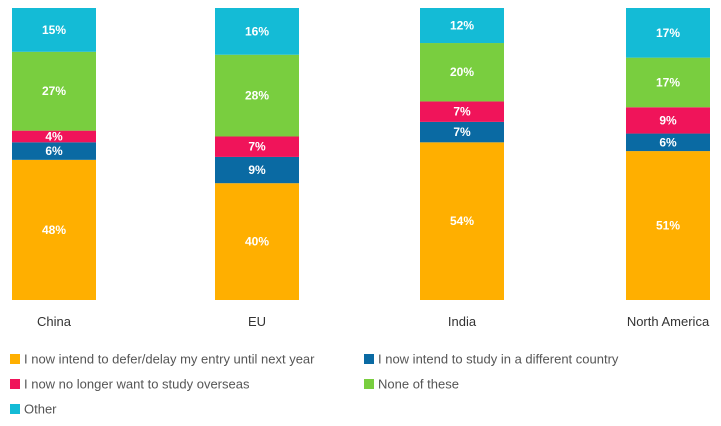  I want to click on legend-label-4: Other, so click(40, 409).